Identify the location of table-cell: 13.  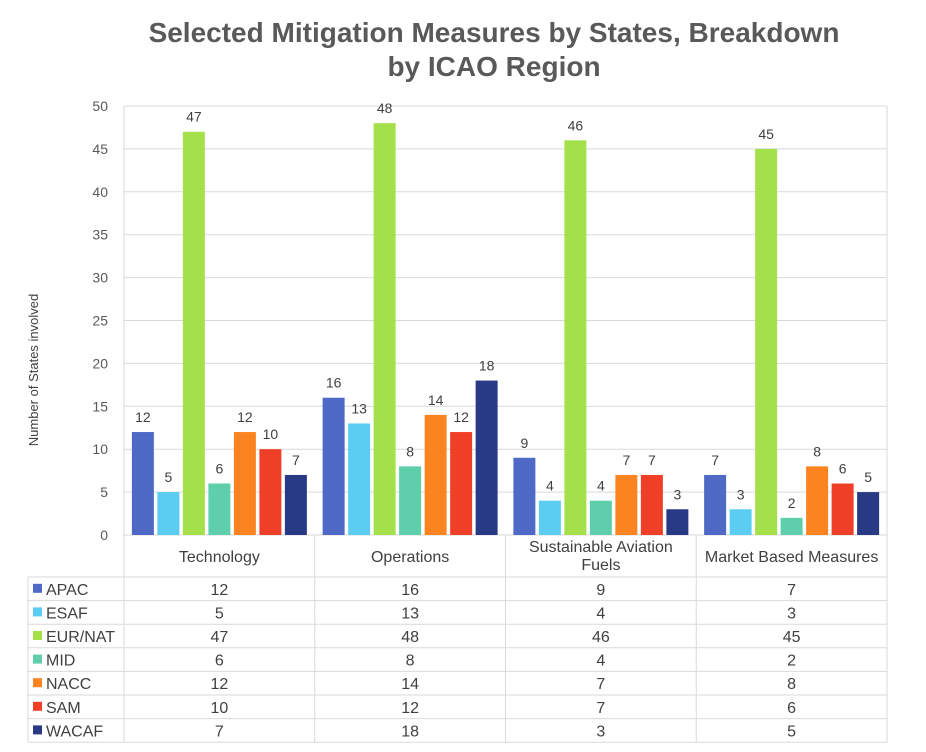
(410, 613).